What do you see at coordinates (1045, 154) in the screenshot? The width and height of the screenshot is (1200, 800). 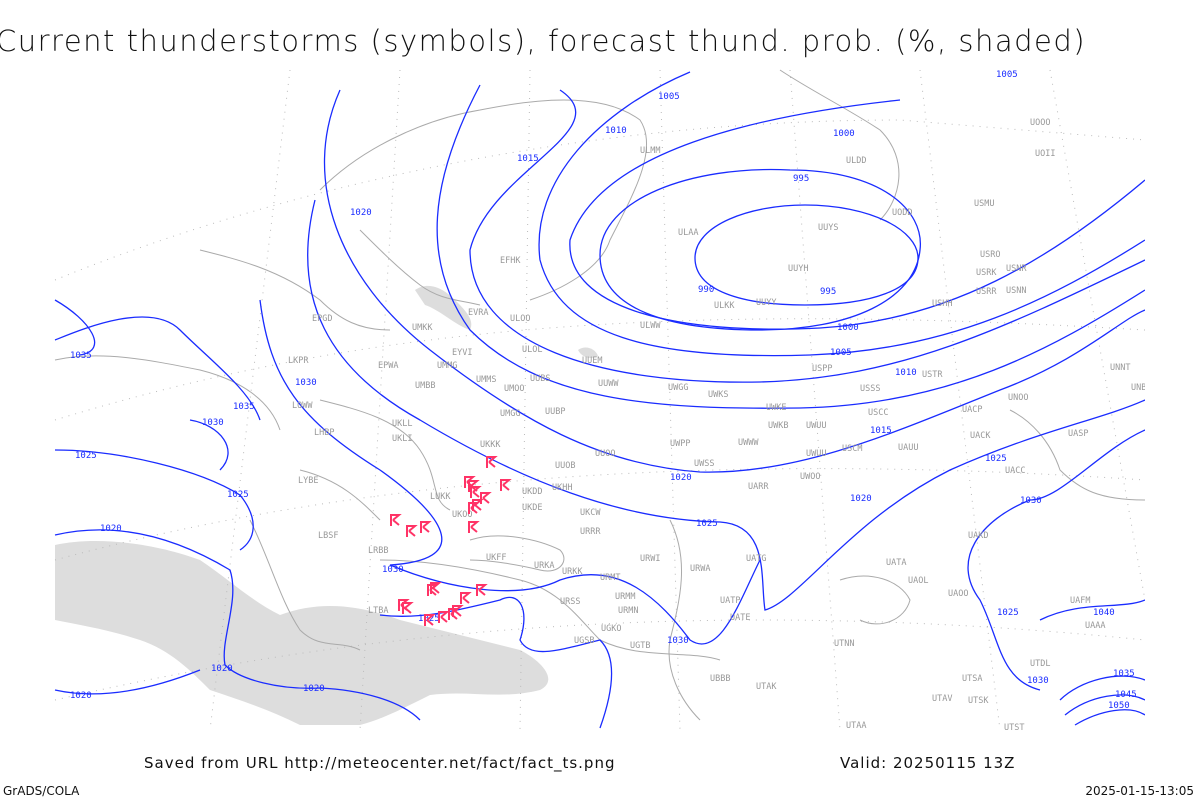 I see `station-label: UOII` at bounding box center [1045, 154].